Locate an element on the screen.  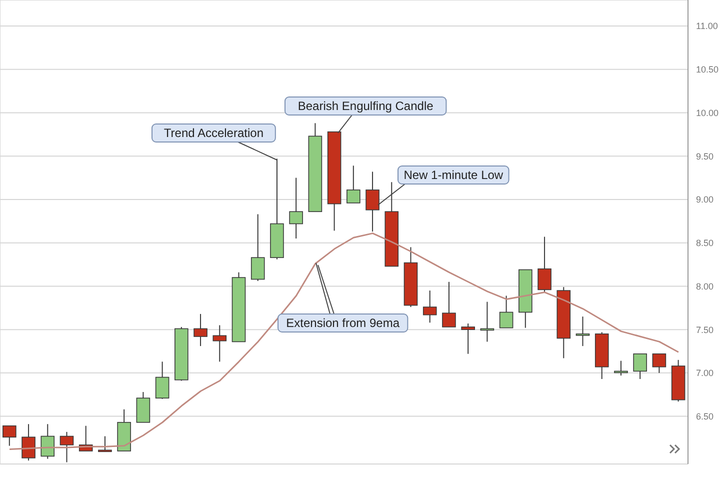
annotation: New 1-minute Low is located at coordinates (454, 175).